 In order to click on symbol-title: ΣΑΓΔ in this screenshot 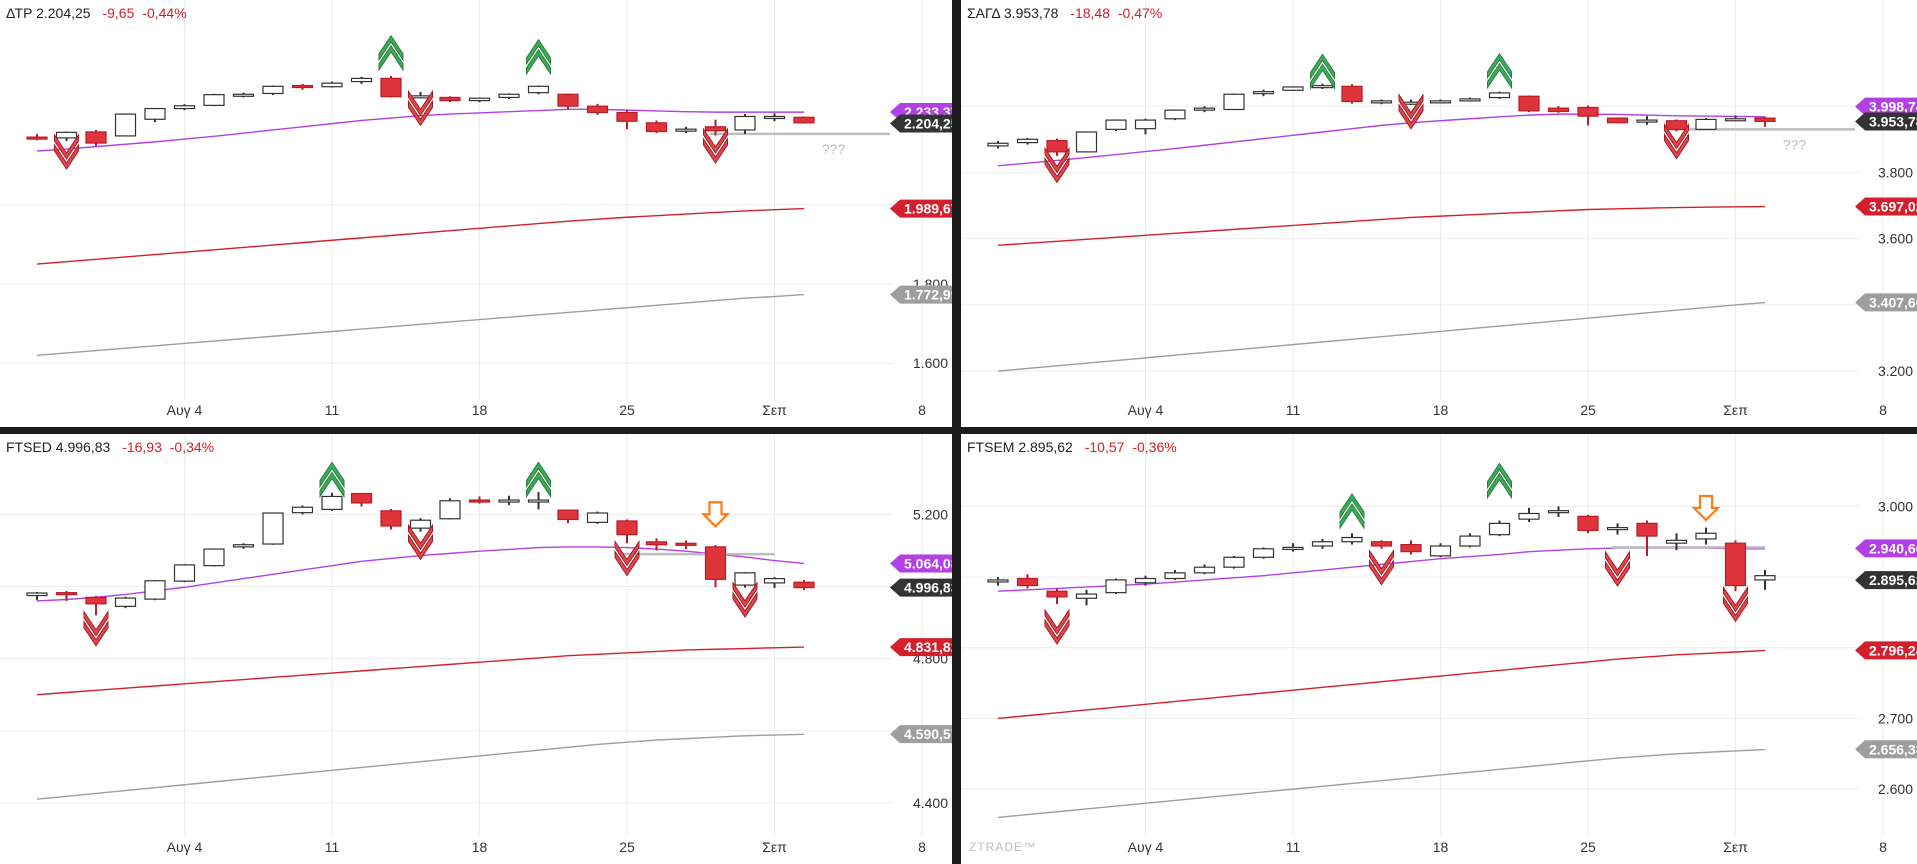, I will do `click(983, 13)`.